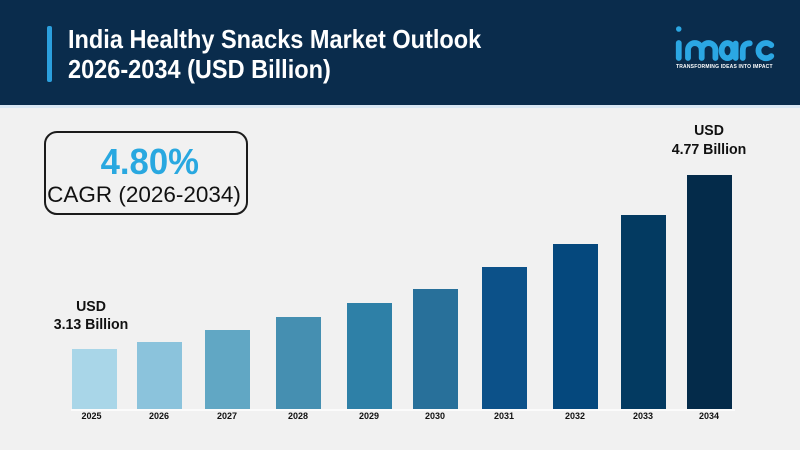 The height and width of the screenshot is (450, 800). What do you see at coordinates (724, 67) in the screenshot?
I see `svg-text: TRANSFORMING IDEAS INTO IMPACT` at bounding box center [724, 67].